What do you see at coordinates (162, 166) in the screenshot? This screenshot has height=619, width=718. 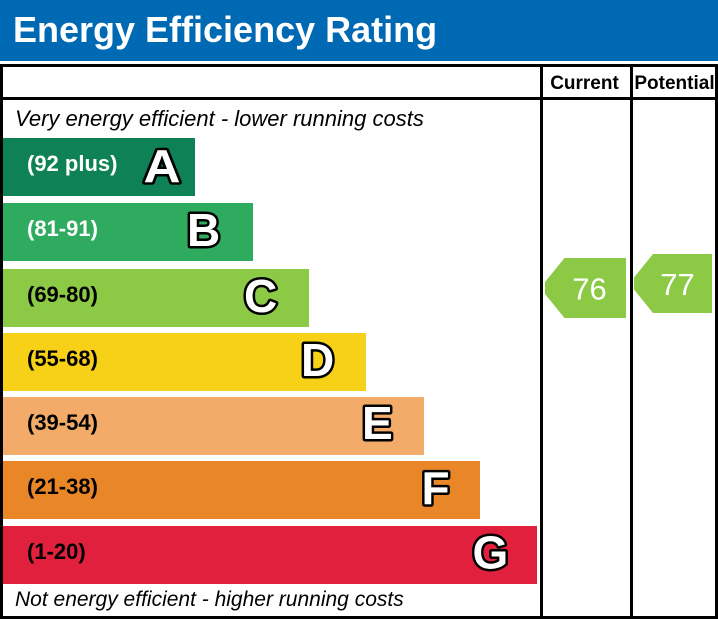 I see `svg-text: A` at bounding box center [162, 166].